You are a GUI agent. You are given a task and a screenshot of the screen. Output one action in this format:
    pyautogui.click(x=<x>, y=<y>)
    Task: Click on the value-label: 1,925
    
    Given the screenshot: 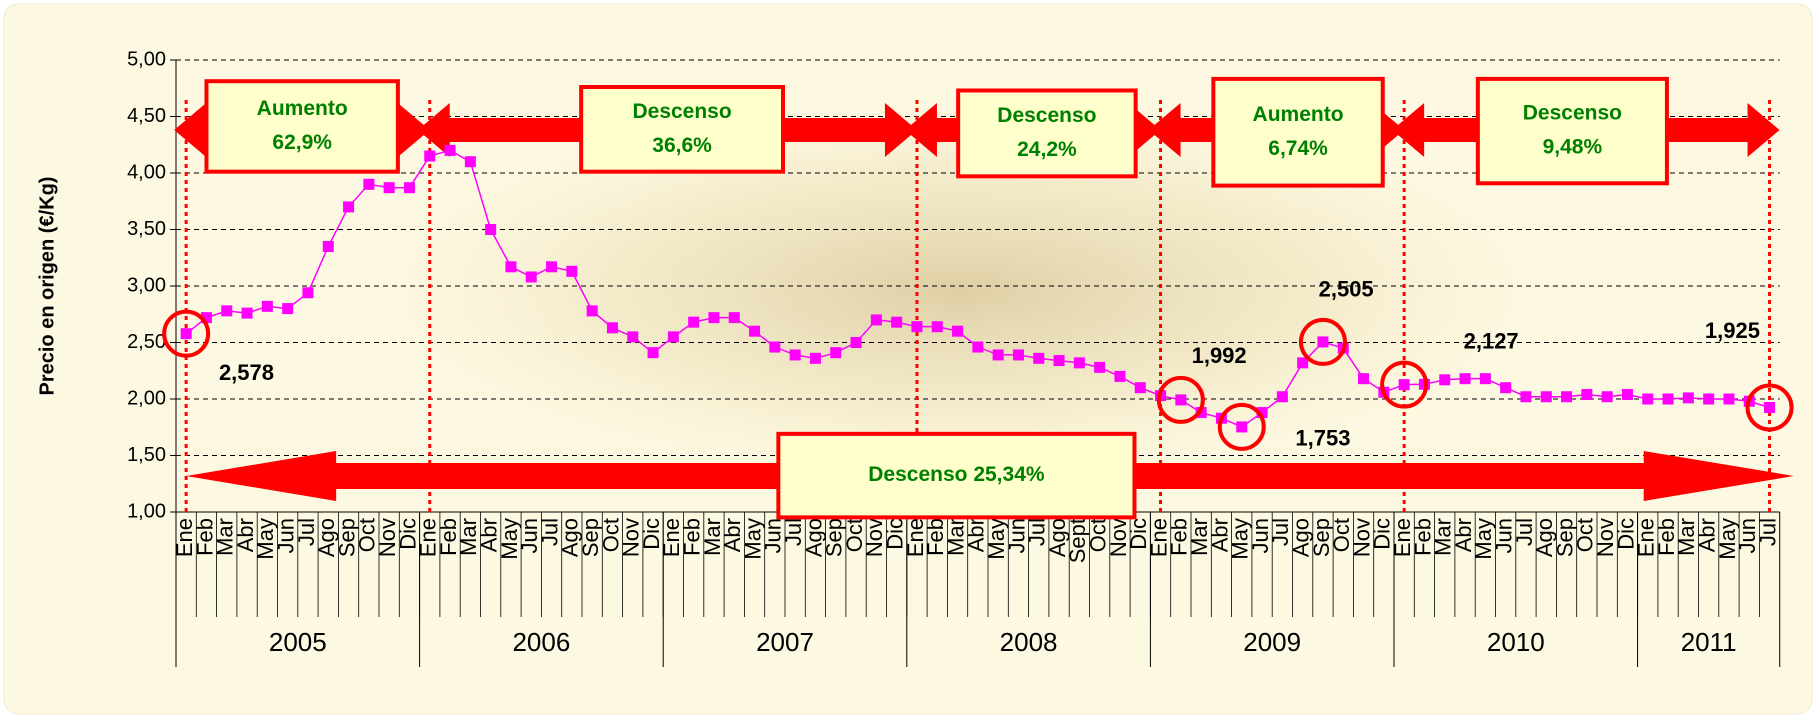 What is the action you would take?
    pyautogui.click(x=1732, y=330)
    